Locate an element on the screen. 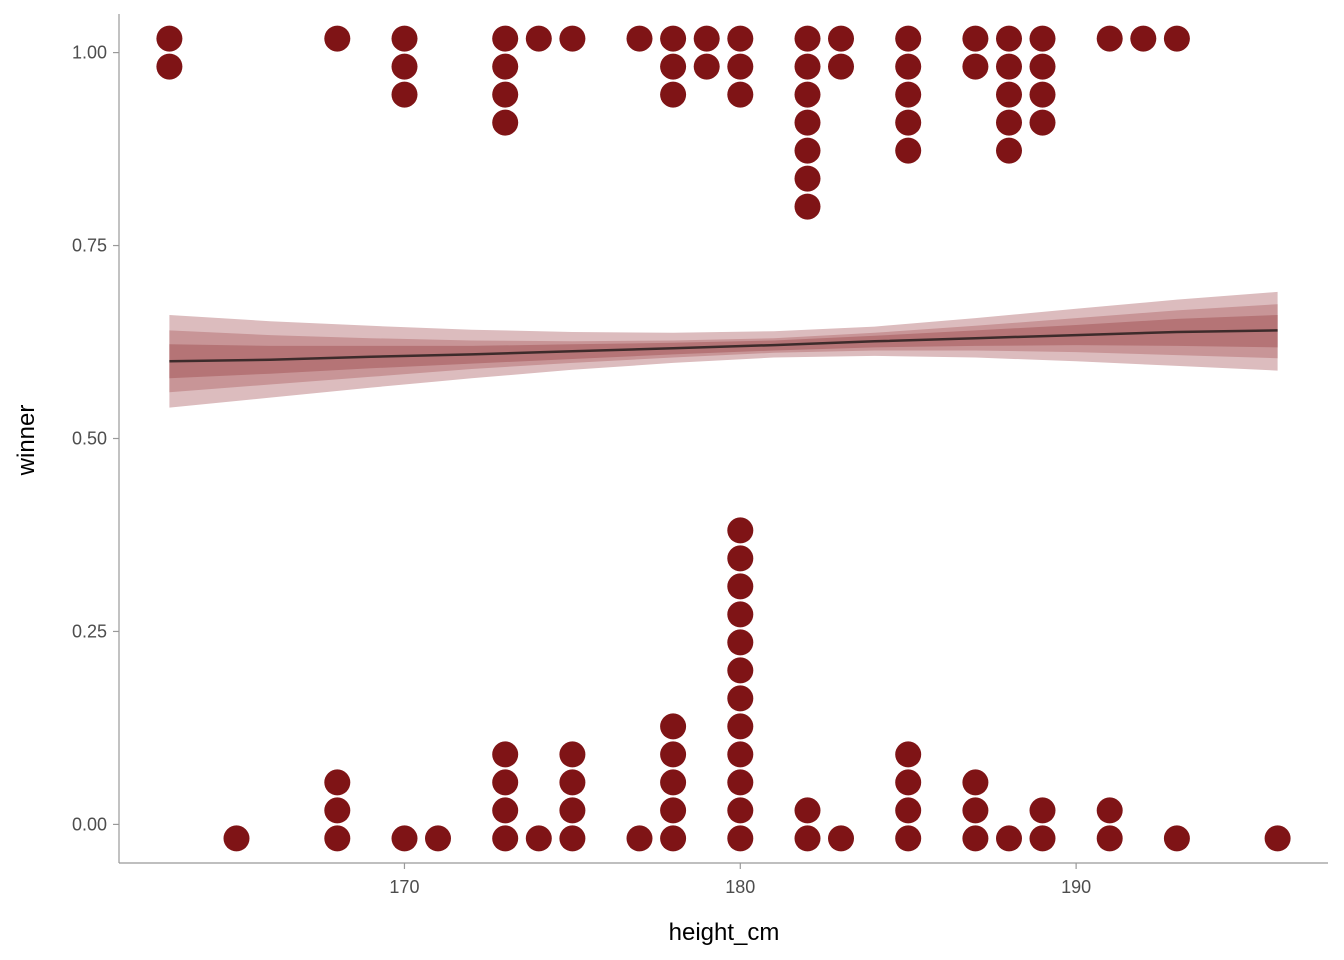 The height and width of the screenshot is (960, 1344). x-tick-label: 180 is located at coordinates (740, 887).